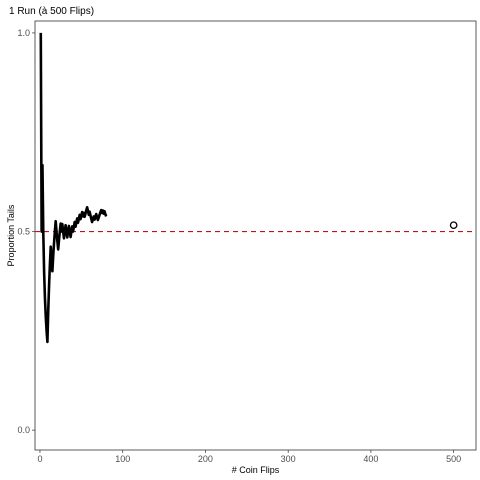  What do you see at coordinates (11, 235) in the screenshot?
I see `y-axis-title: Proportion Tails` at bounding box center [11, 235].